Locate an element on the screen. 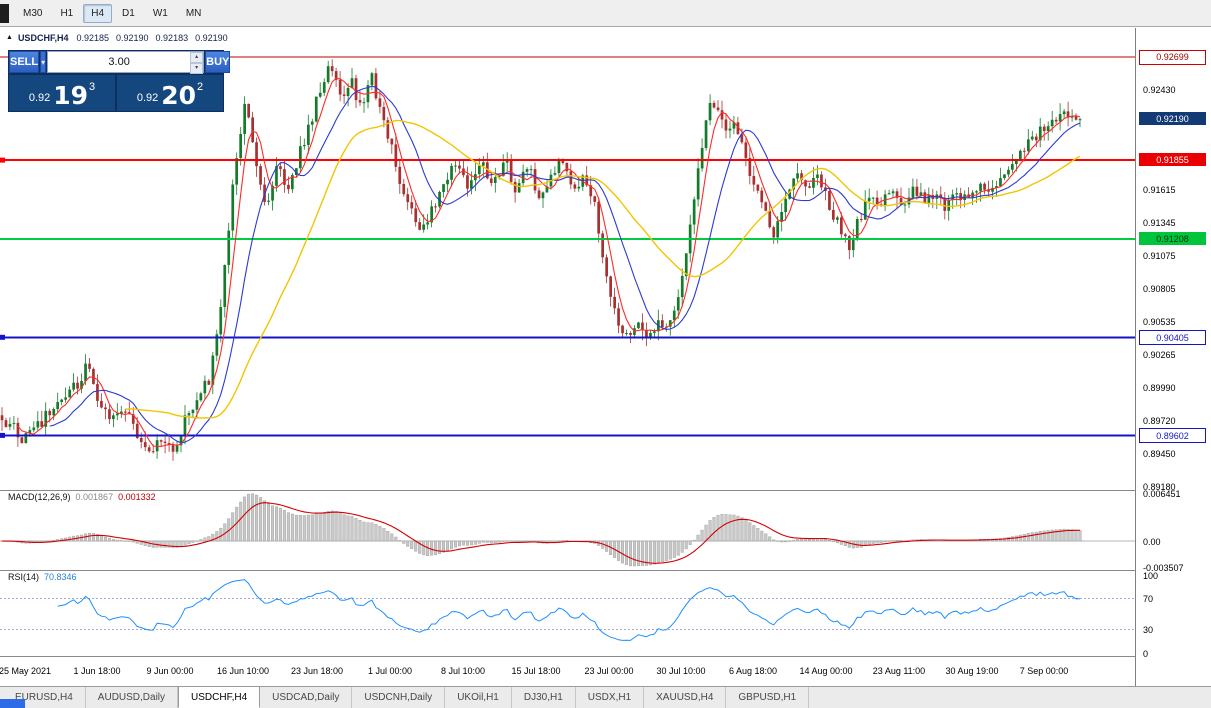 The height and width of the screenshot is (708, 1211). rsi-axis-label: 30 is located at coordinates (1148, 630).